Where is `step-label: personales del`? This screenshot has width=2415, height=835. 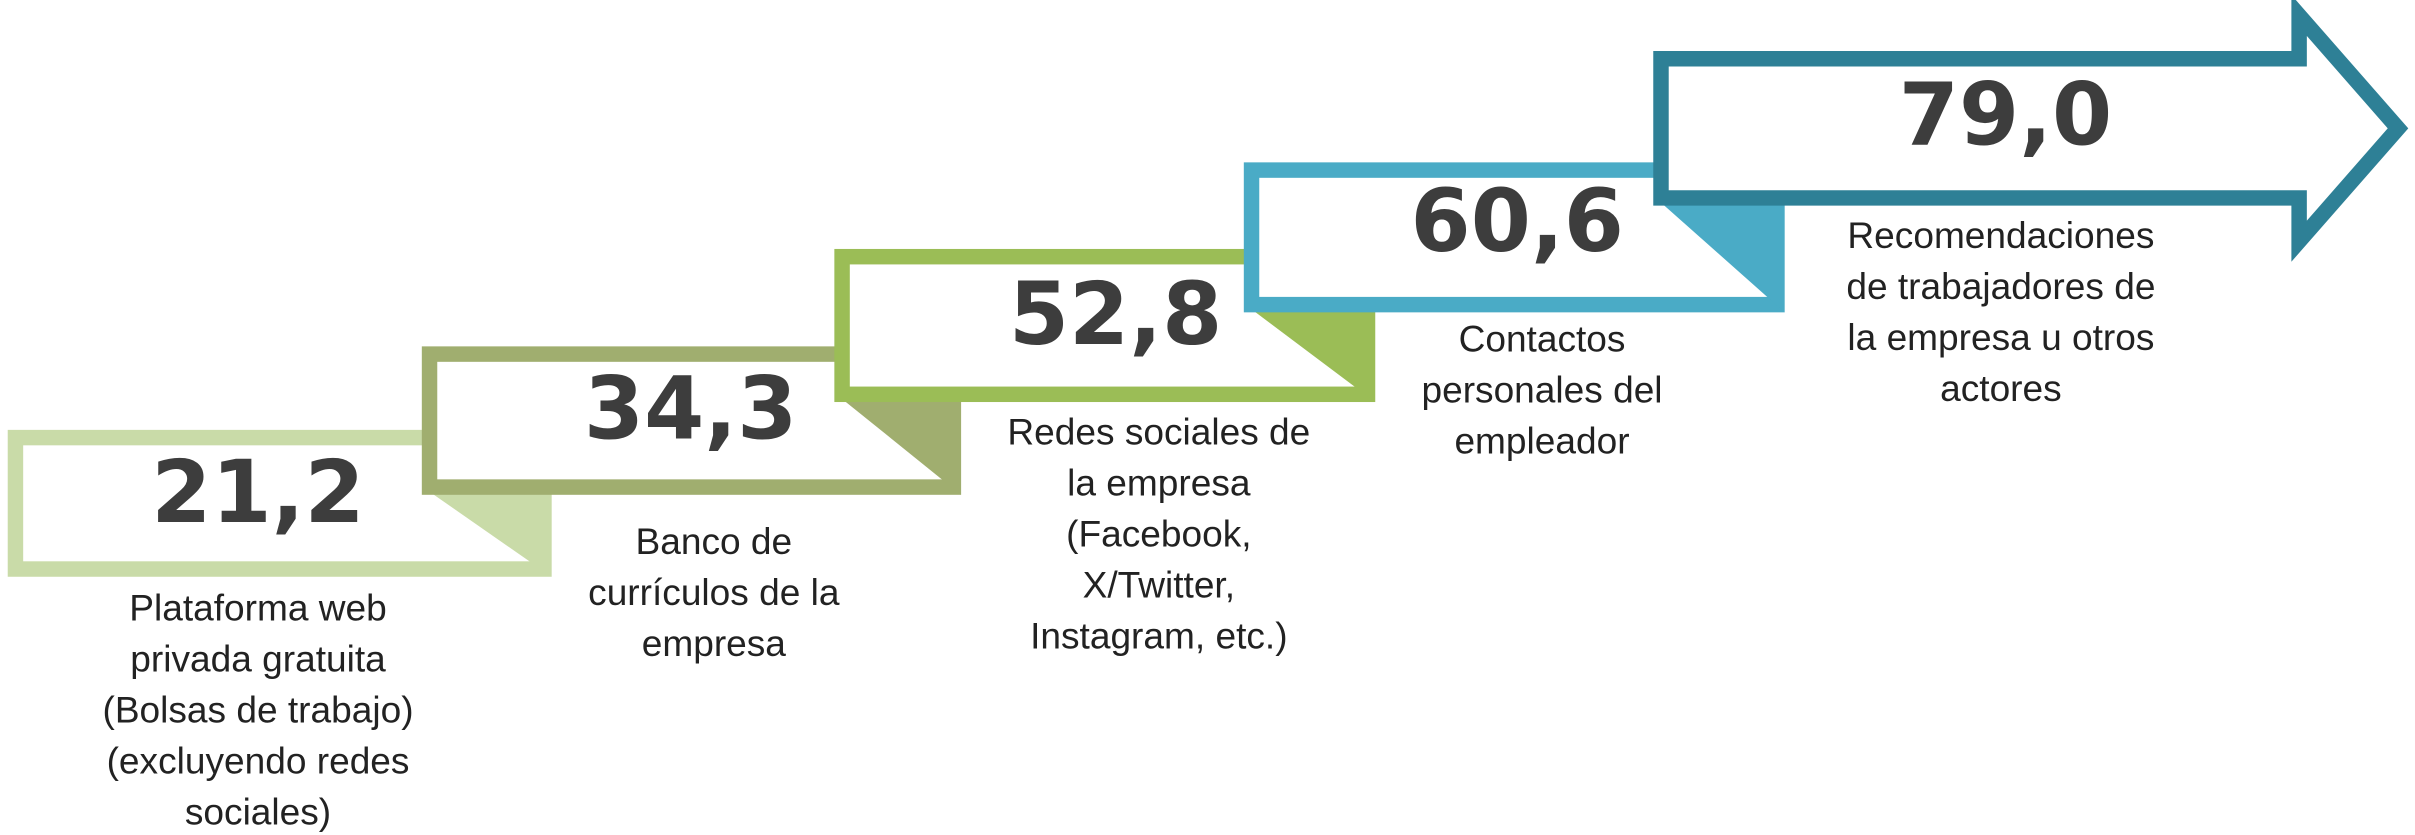 step-label: personales del is located at coordinates (1541, 390).